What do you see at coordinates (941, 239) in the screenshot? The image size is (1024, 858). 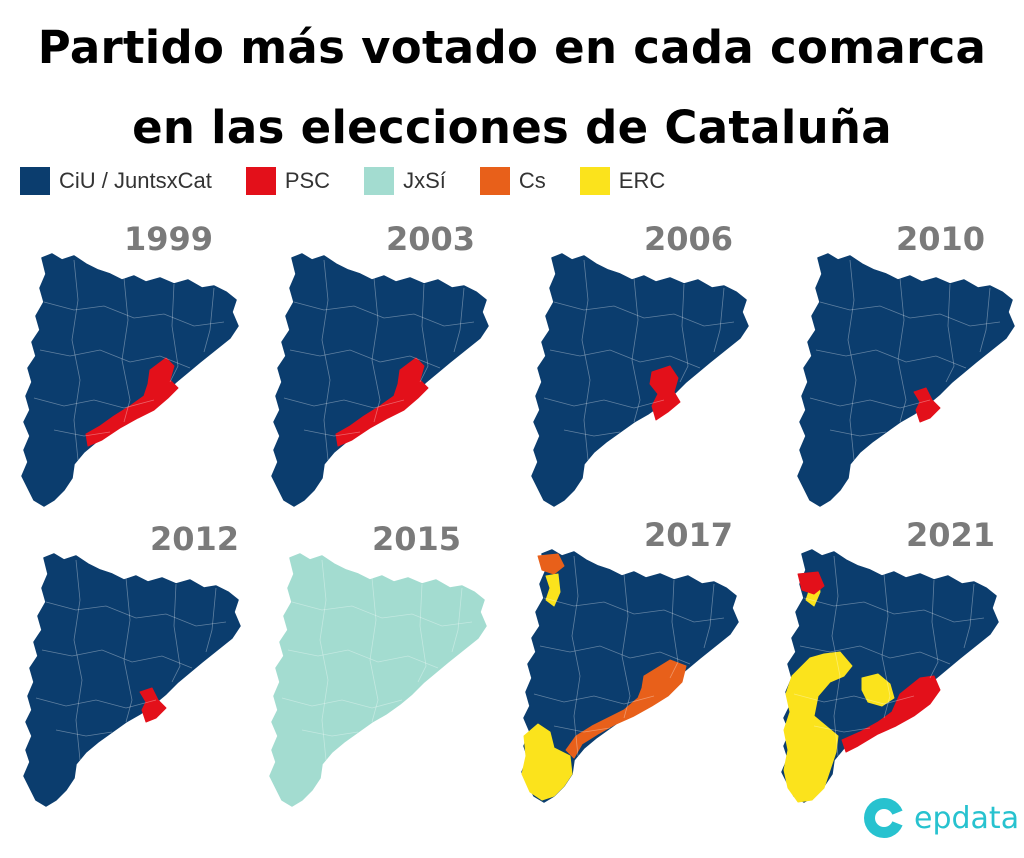 I see `year-label: 2010` at bounding box center [941, 239].